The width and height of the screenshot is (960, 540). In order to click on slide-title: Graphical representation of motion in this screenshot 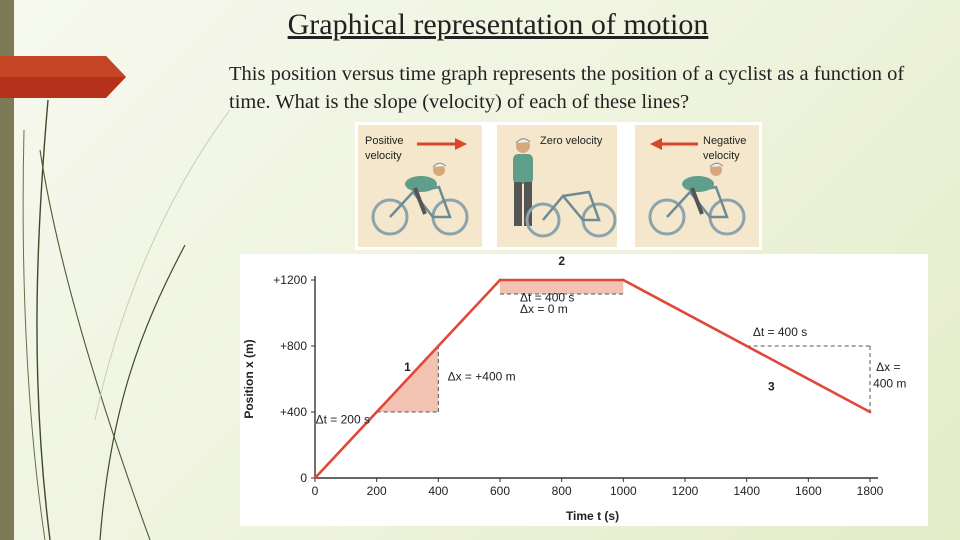, I will do `click(498, 24)`.